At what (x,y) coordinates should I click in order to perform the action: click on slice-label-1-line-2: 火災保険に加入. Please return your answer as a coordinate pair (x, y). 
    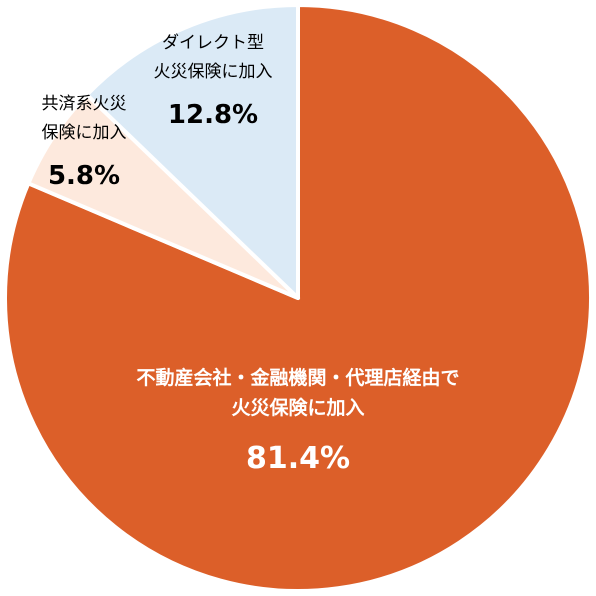
    Looking at the image, I should click on (297, 407).